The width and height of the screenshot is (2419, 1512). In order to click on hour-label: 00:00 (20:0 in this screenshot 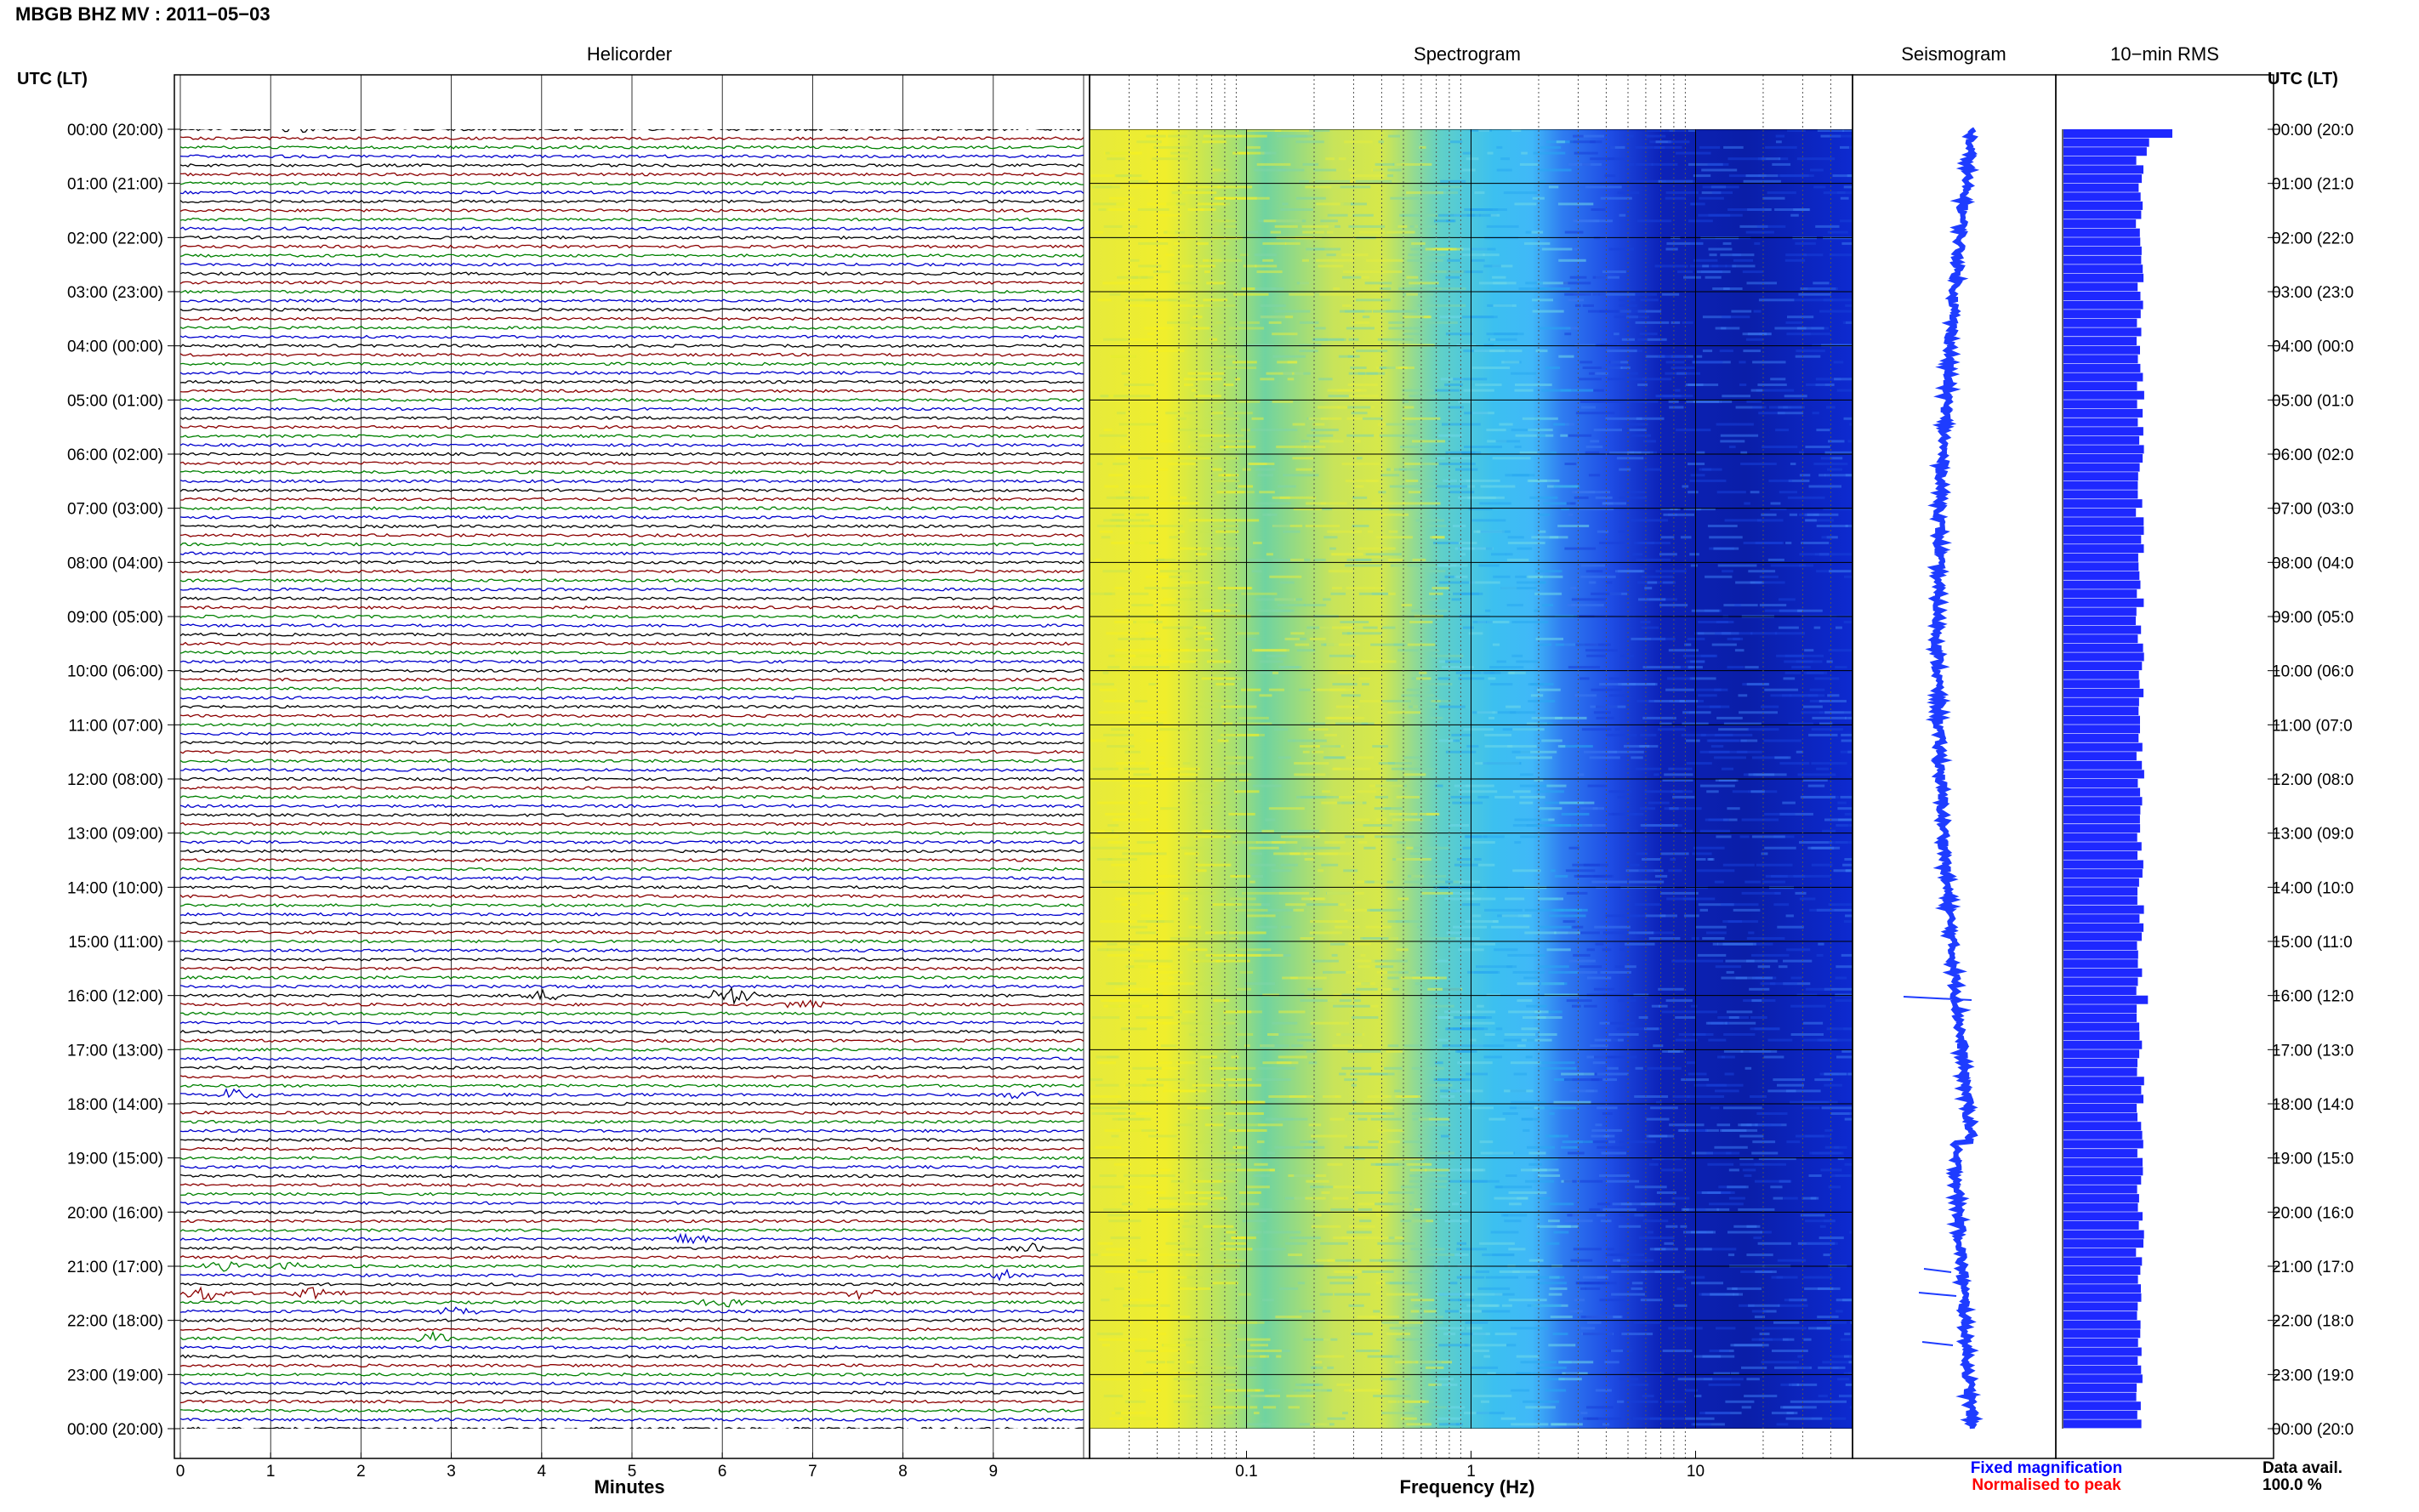, I will do `click(2313, 130)`.